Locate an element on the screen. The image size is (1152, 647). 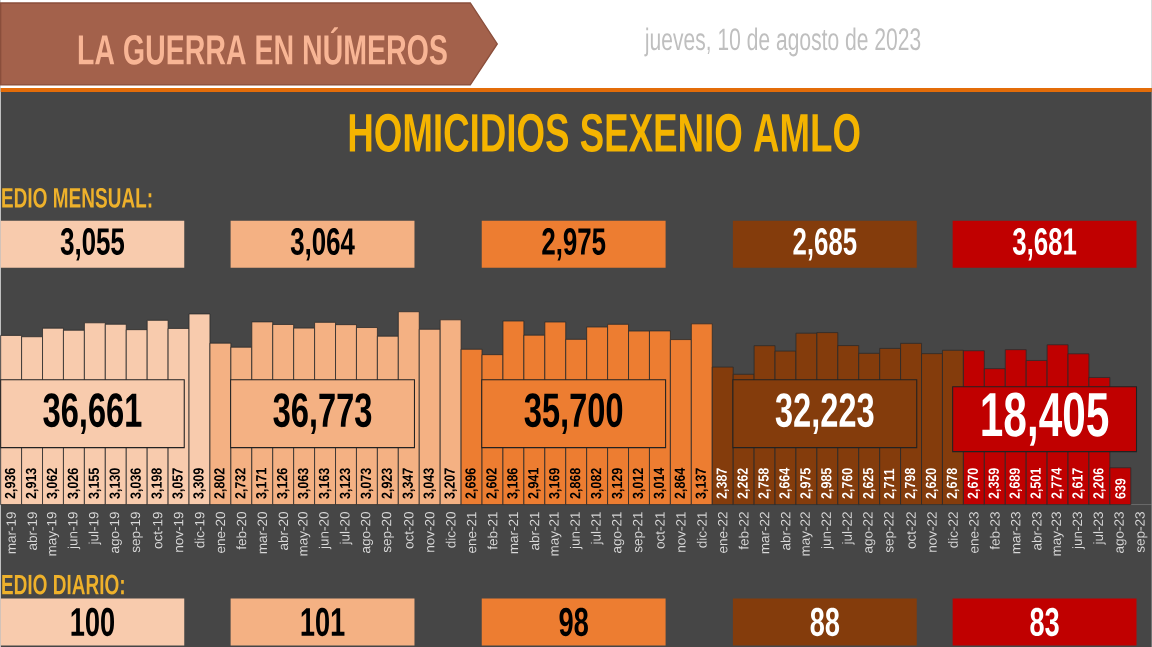
data-label: 2,602 is located at coordinates (492, 483).